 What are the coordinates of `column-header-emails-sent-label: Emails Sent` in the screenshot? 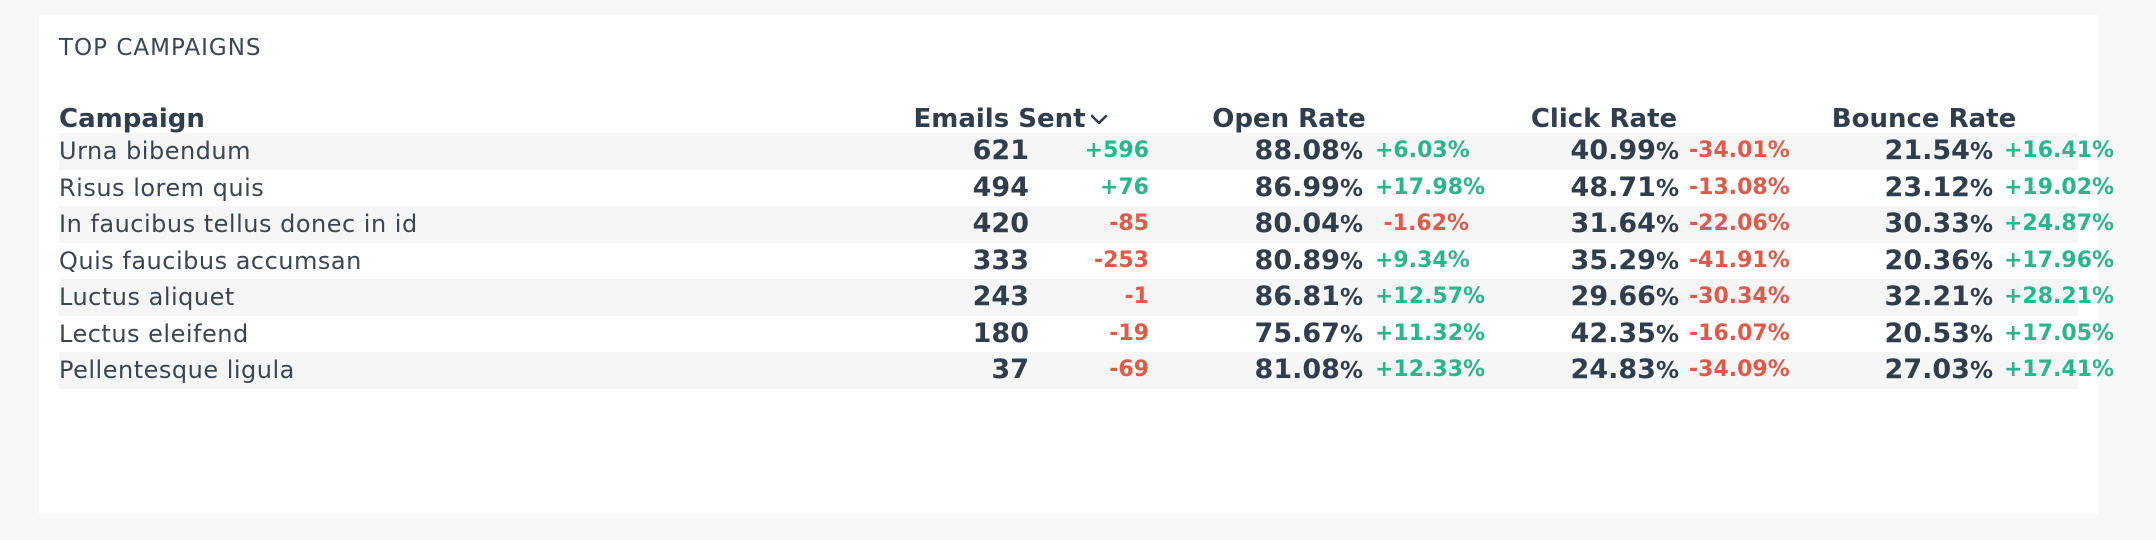 It's located at (999, 119).